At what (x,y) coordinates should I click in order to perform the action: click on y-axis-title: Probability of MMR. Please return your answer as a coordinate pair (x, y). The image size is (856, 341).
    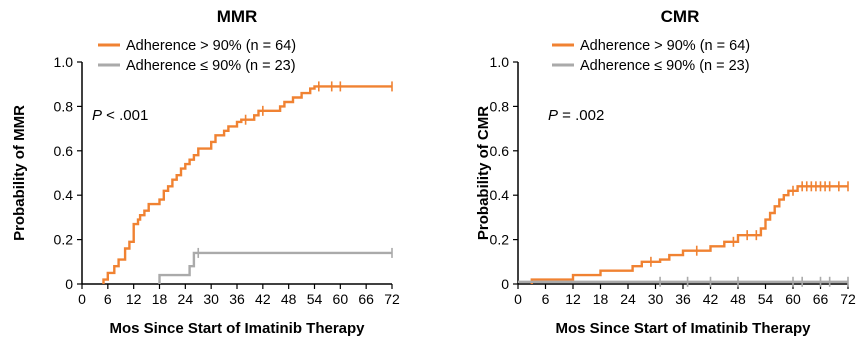
    Looking at the image, I should click on (19, 173).